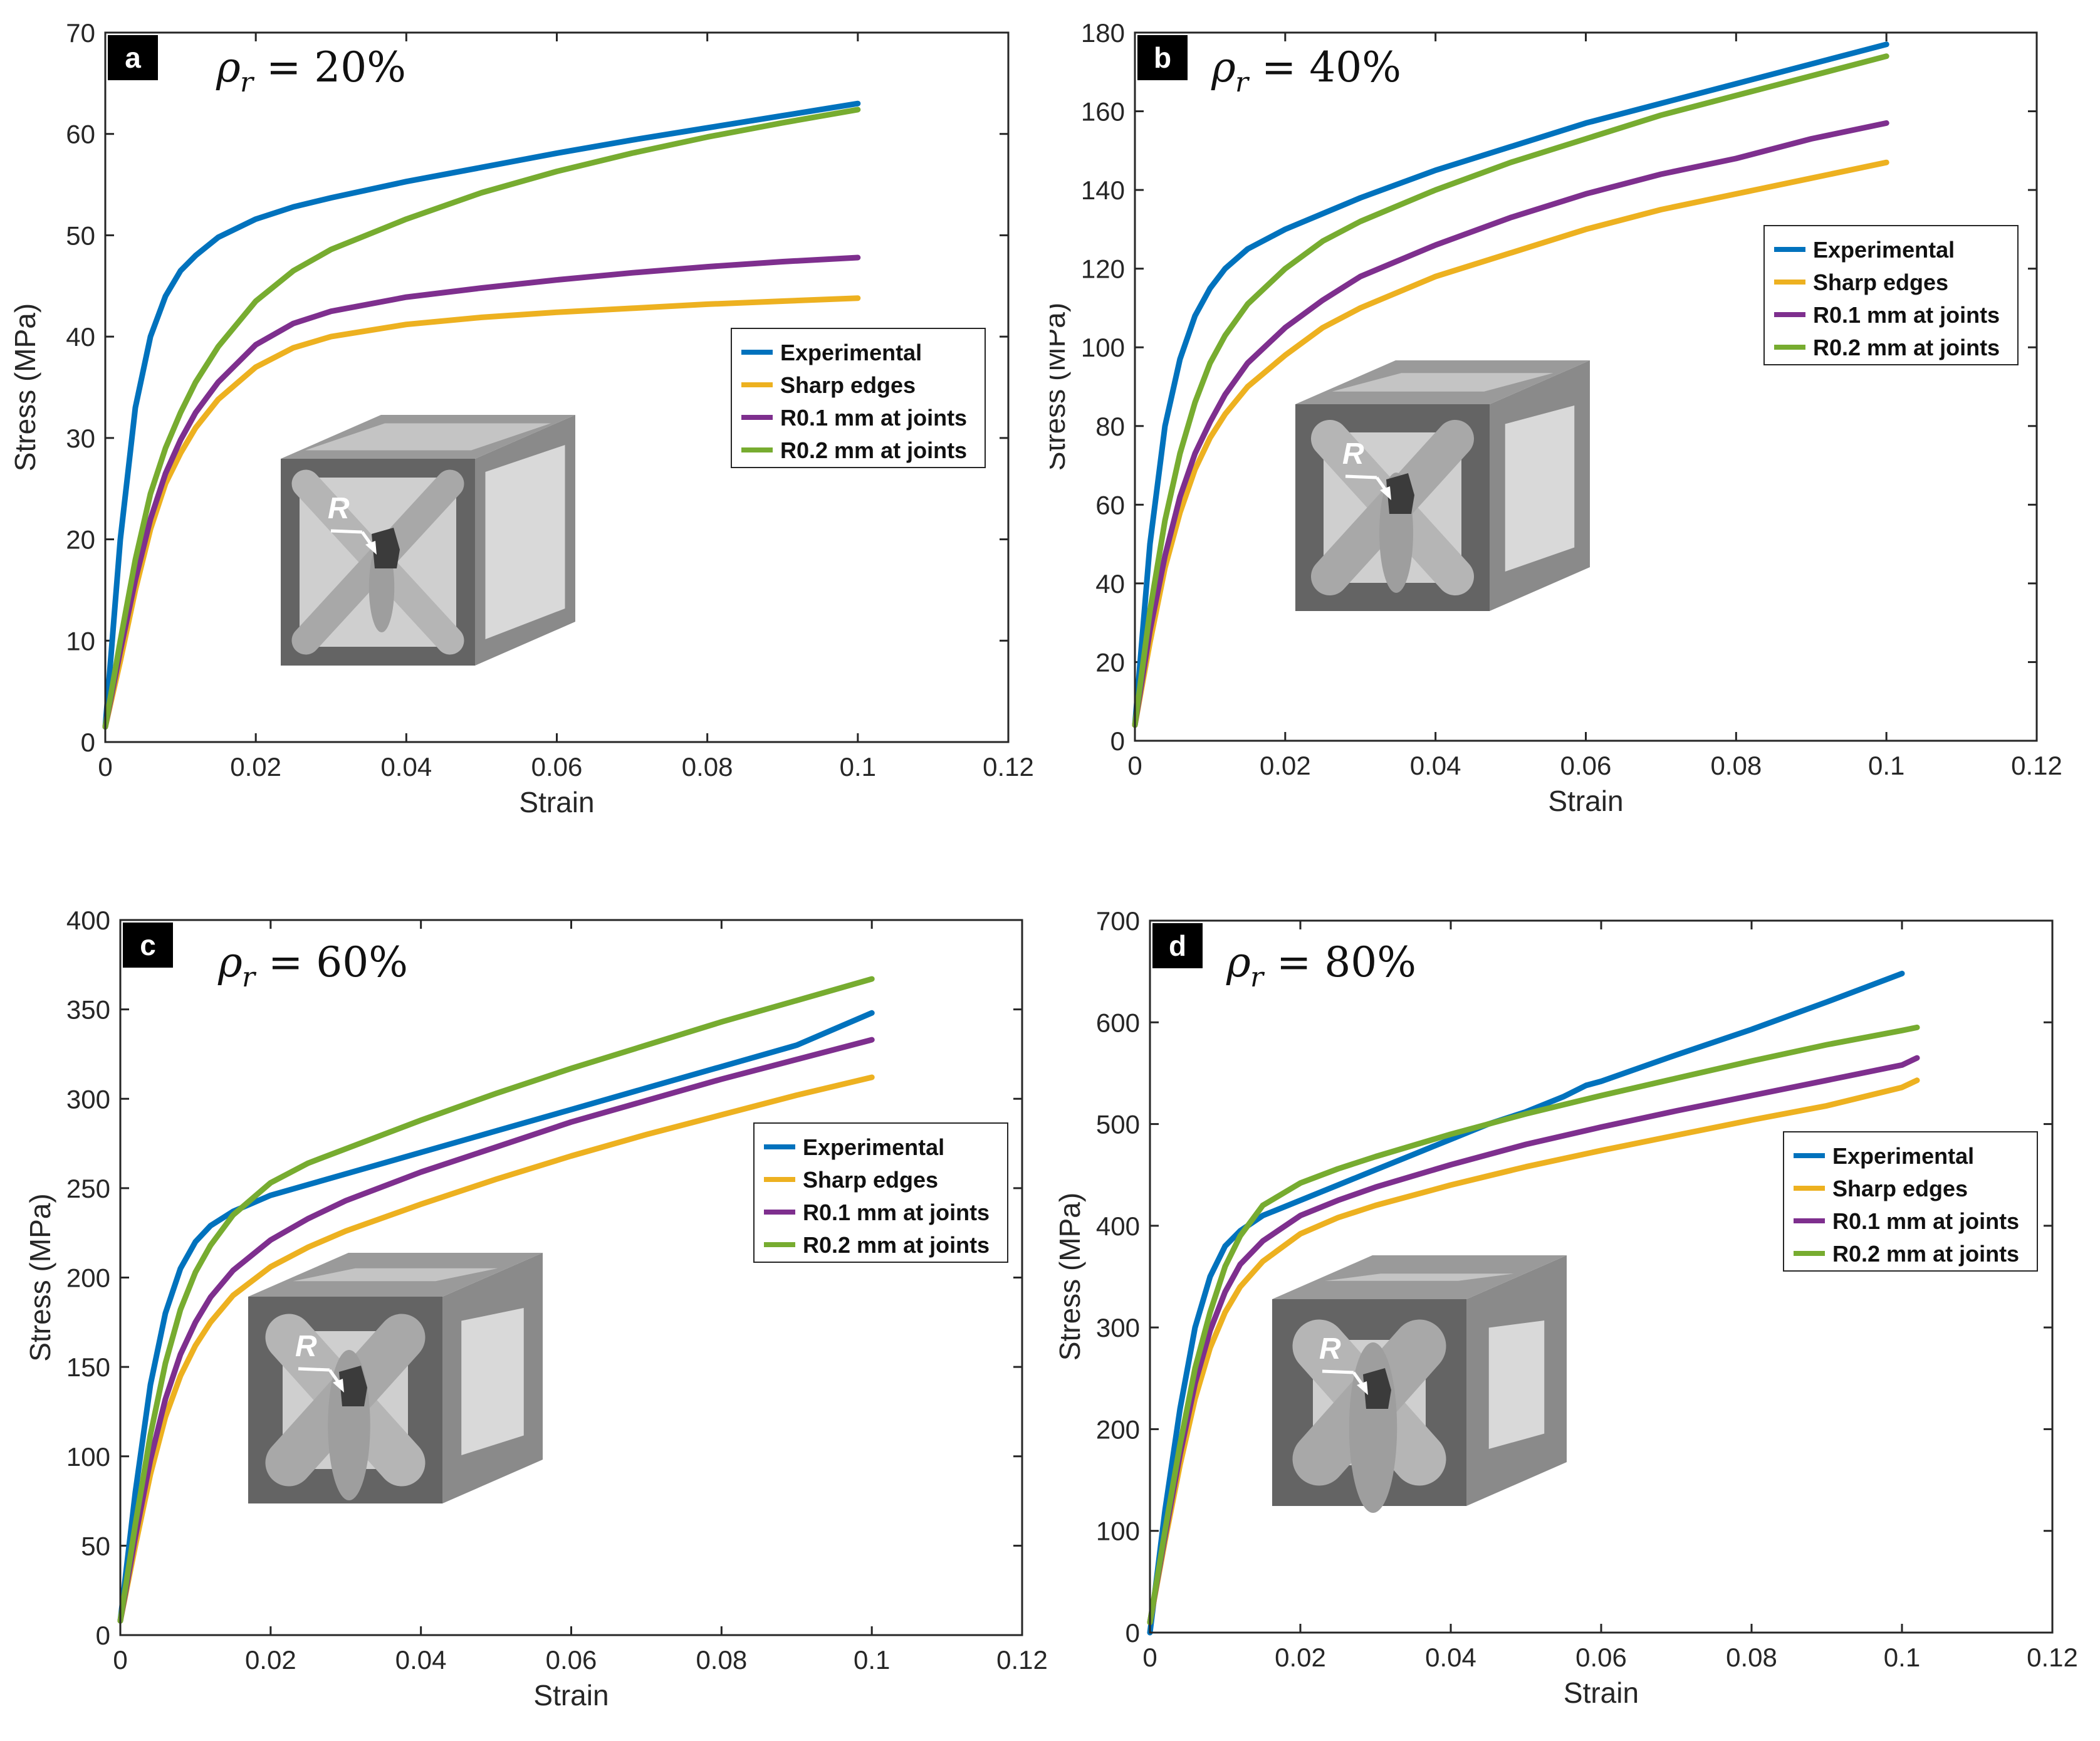  What do you see at coordinates (80, 134) in the screenshot?
I see `y-tick-label: 60` at bounding box center [80, 134].